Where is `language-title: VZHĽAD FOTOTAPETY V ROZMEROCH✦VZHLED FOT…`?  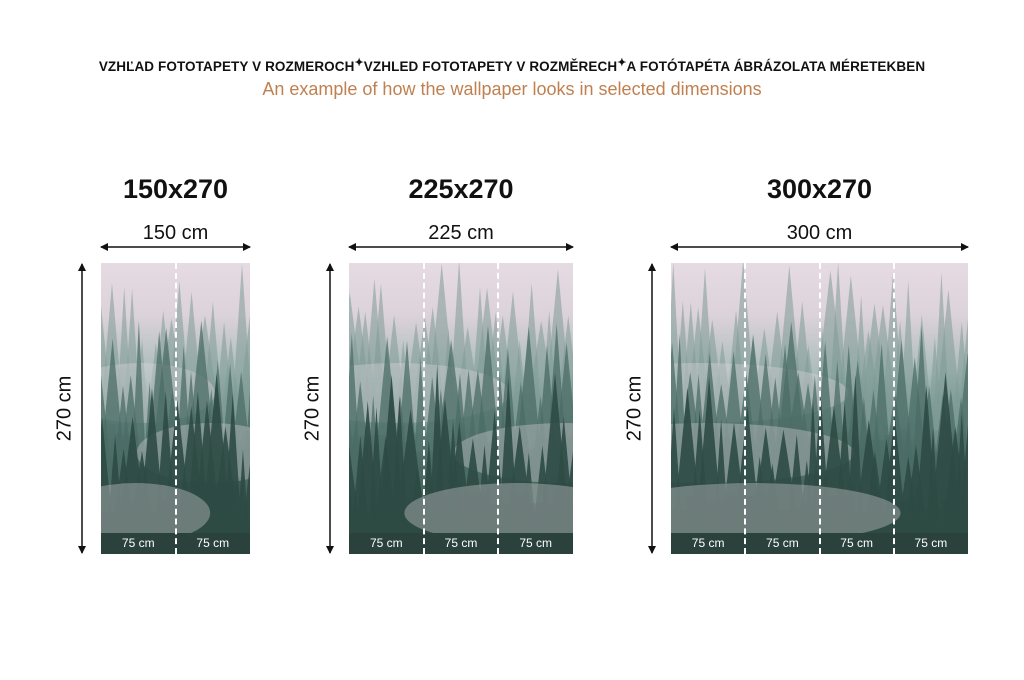 language-title: VZHĽAD FOTOTAPETY V ROZMEROCH✦VZHLED FOT… is located at coordinates (512, 65).